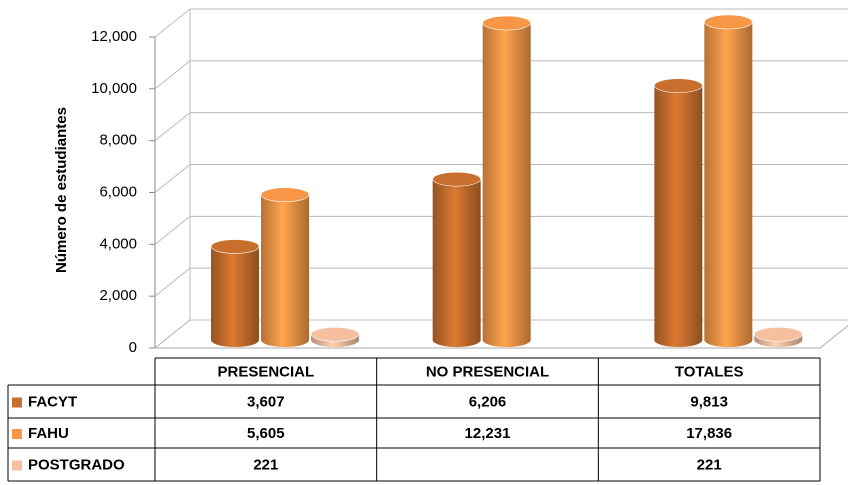 The height and width of the screenshot is (485, 848). What do you see at coordinates (118, 243) in the screenshot?
I see `y-tick-label: 4,000` at bounding box center [118, 243].